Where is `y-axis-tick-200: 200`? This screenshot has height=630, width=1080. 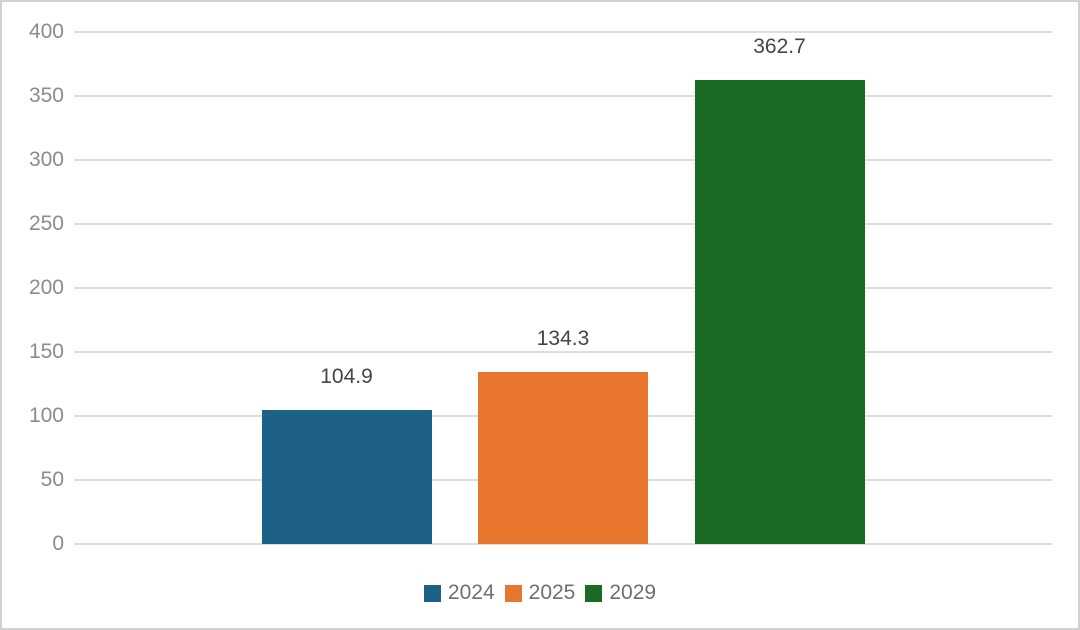
y-axis-tick-200: 200 is located at coordinates (46, 287).